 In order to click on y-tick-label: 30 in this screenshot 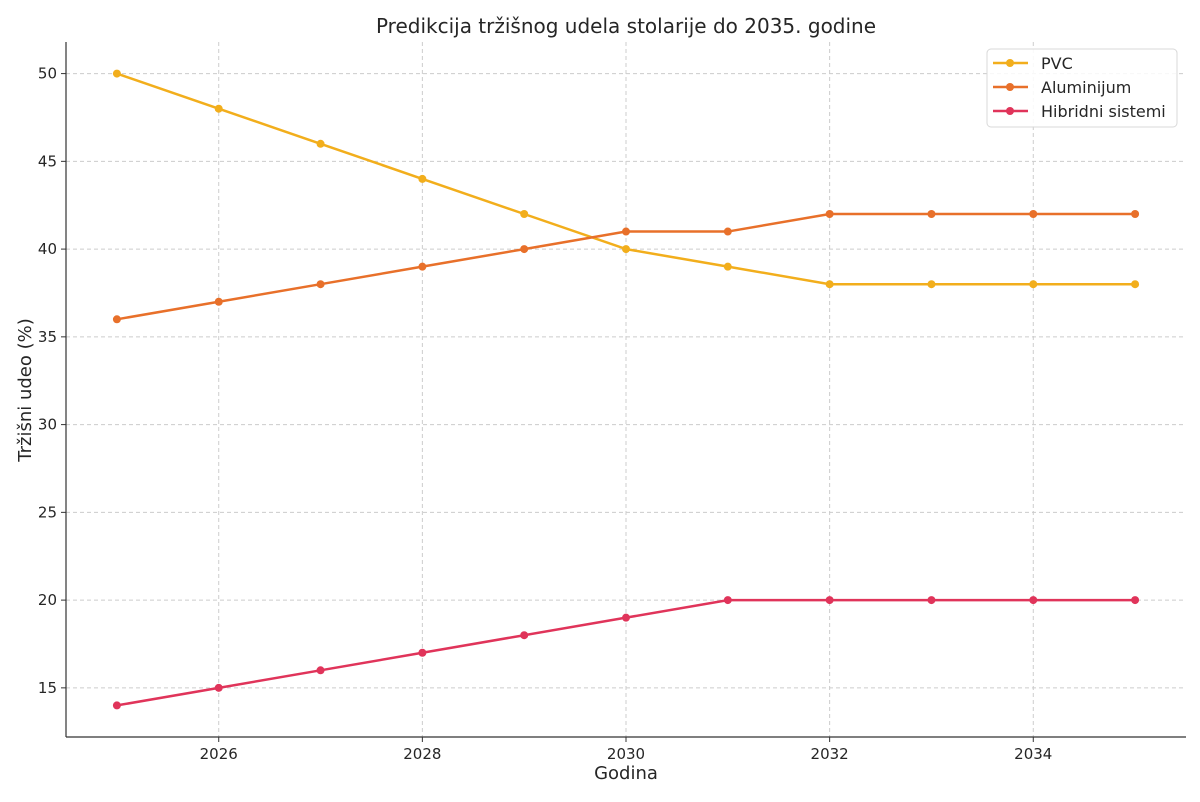, I will do `click(47, 425)`.